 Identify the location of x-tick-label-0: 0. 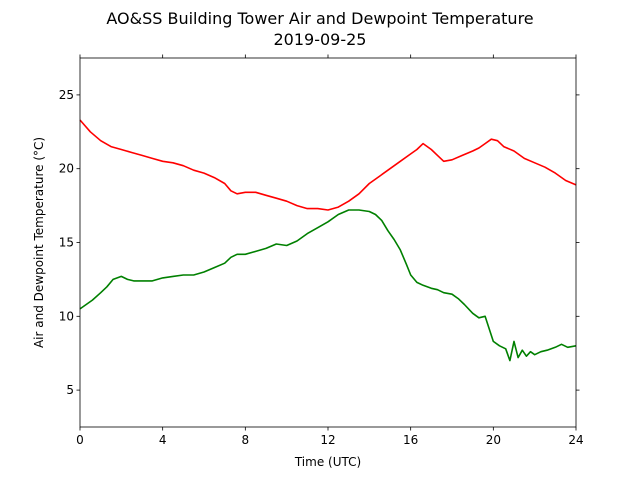
(80, 440).